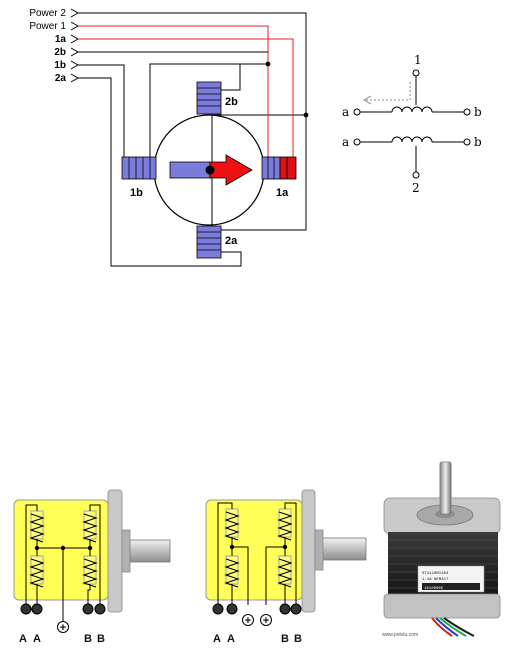 Image resolution: width=508 pixels, height=654 pixels. I want to click on photo-label-line1: ST4118M1404, so click(435, 574).